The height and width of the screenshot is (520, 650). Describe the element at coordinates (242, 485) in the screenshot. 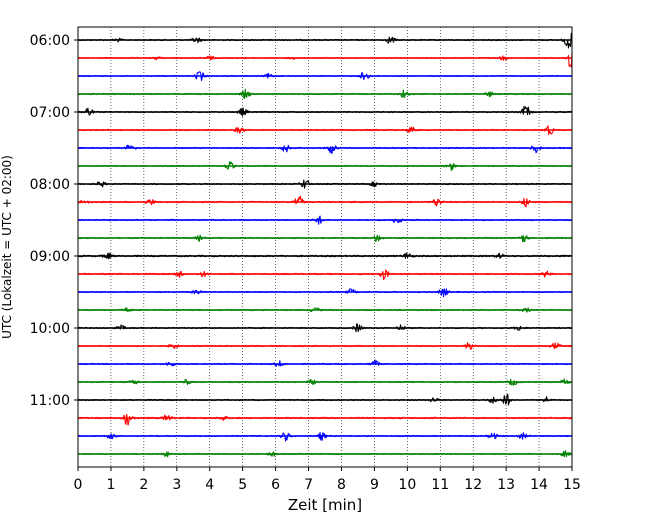

I see `x-tick-label: 5` at that location.